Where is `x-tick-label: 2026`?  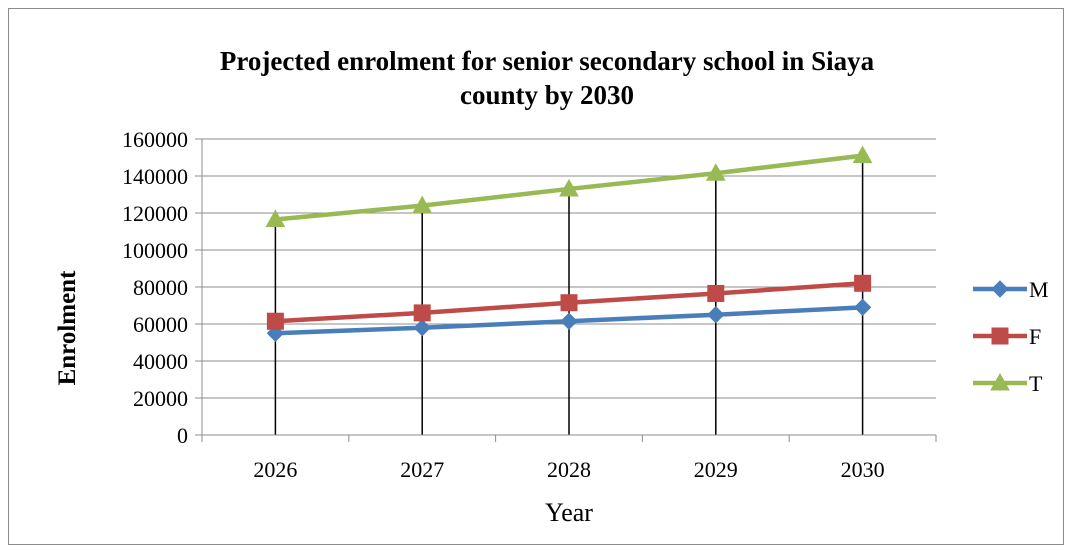 x-tick-label: 2026 is located at coordinates (275, 469).